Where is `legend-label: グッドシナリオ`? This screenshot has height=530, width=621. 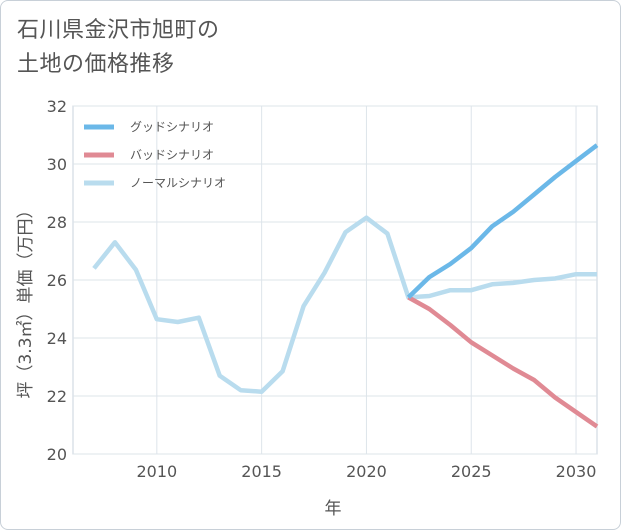
legend-label: グッドシナリオ is located at coordinates (172, 127).